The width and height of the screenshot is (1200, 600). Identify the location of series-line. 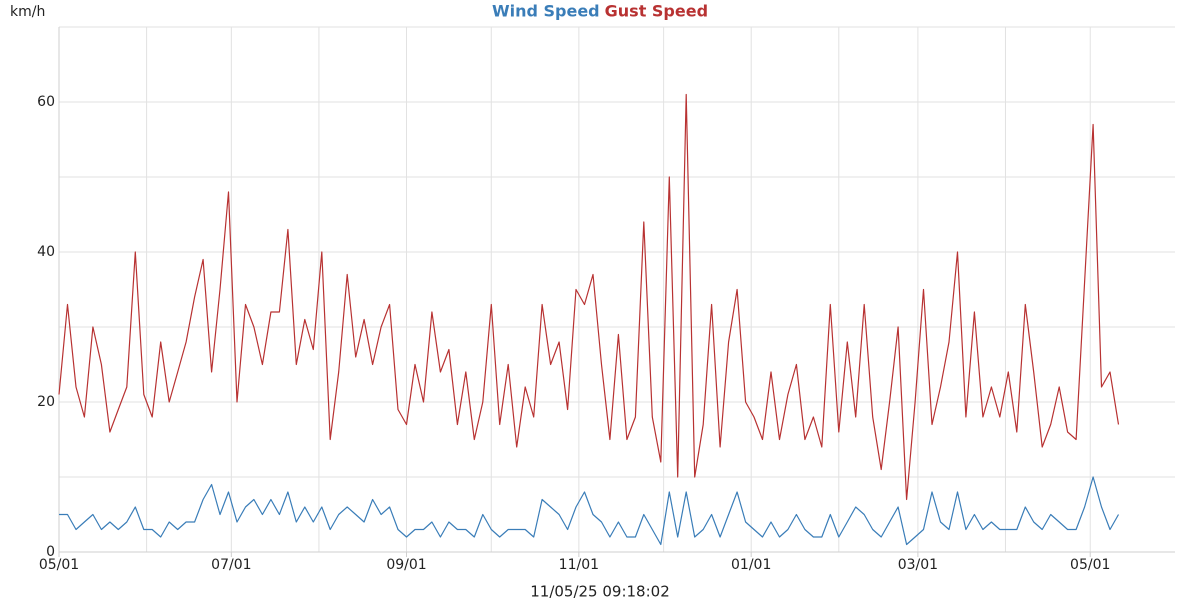
(589, 511).